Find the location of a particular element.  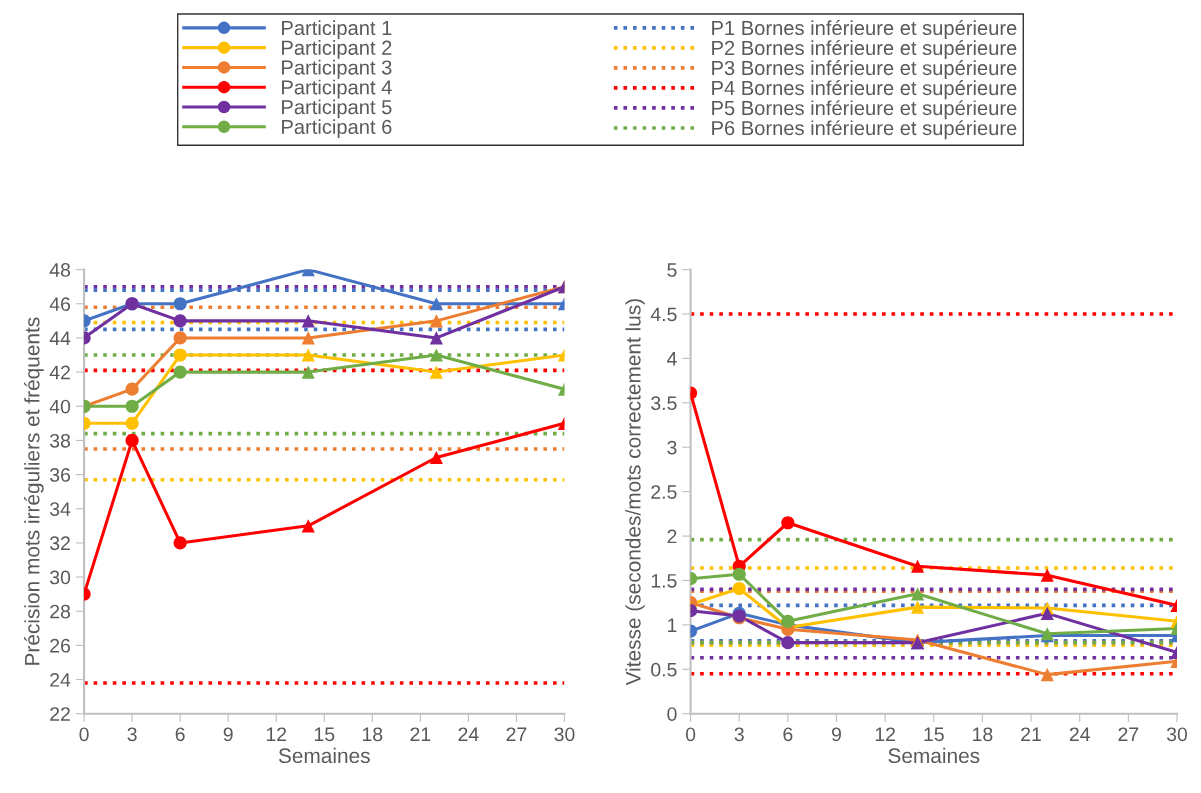

y-tick-label: 44 is located at coordinates (60, 338).